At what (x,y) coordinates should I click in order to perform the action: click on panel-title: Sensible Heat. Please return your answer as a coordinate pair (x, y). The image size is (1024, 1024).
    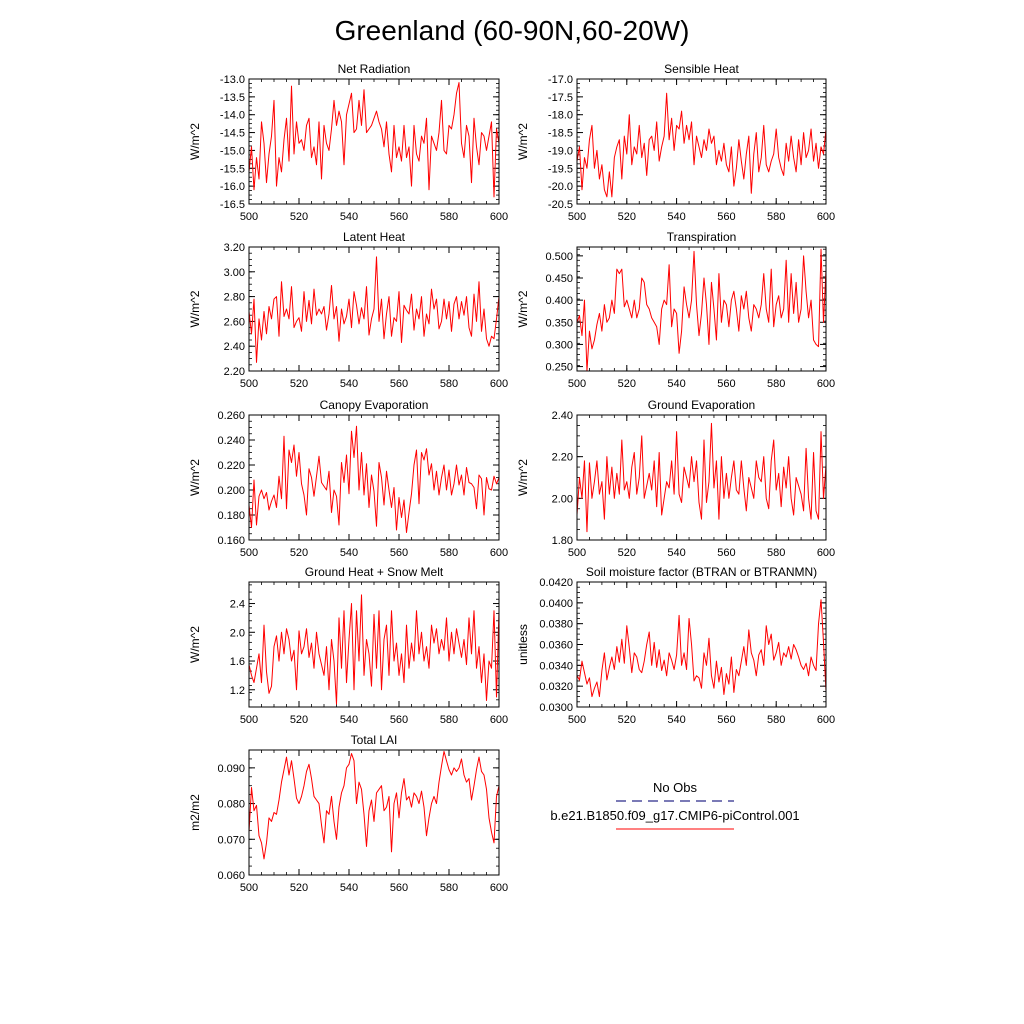
    Looking at the image, I should click on (701, 69).